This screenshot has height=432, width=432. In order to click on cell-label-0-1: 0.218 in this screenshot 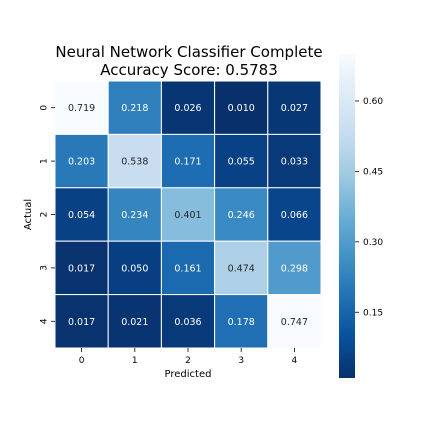, I will do `click(134, 108)`.